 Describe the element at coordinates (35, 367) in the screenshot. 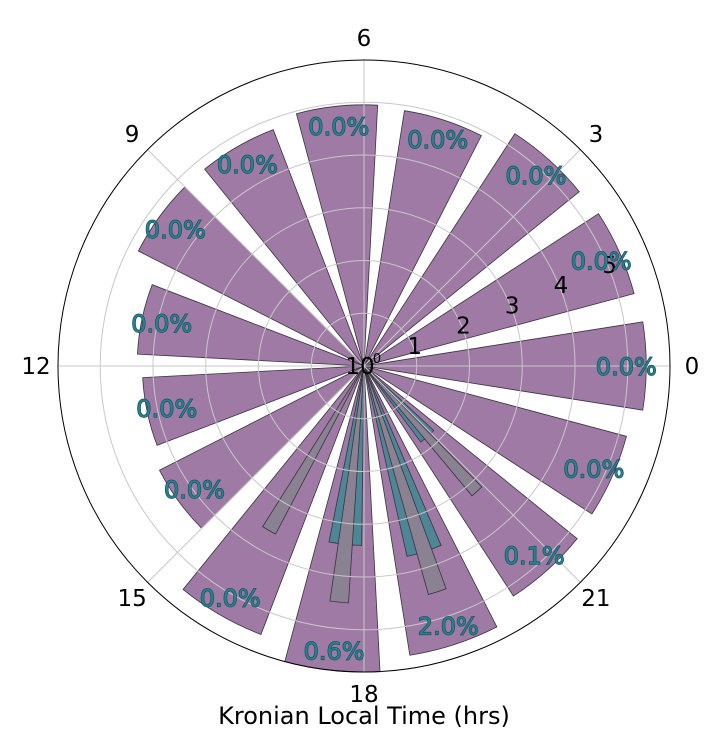

I see `theta-tick-12: 12` at that location.